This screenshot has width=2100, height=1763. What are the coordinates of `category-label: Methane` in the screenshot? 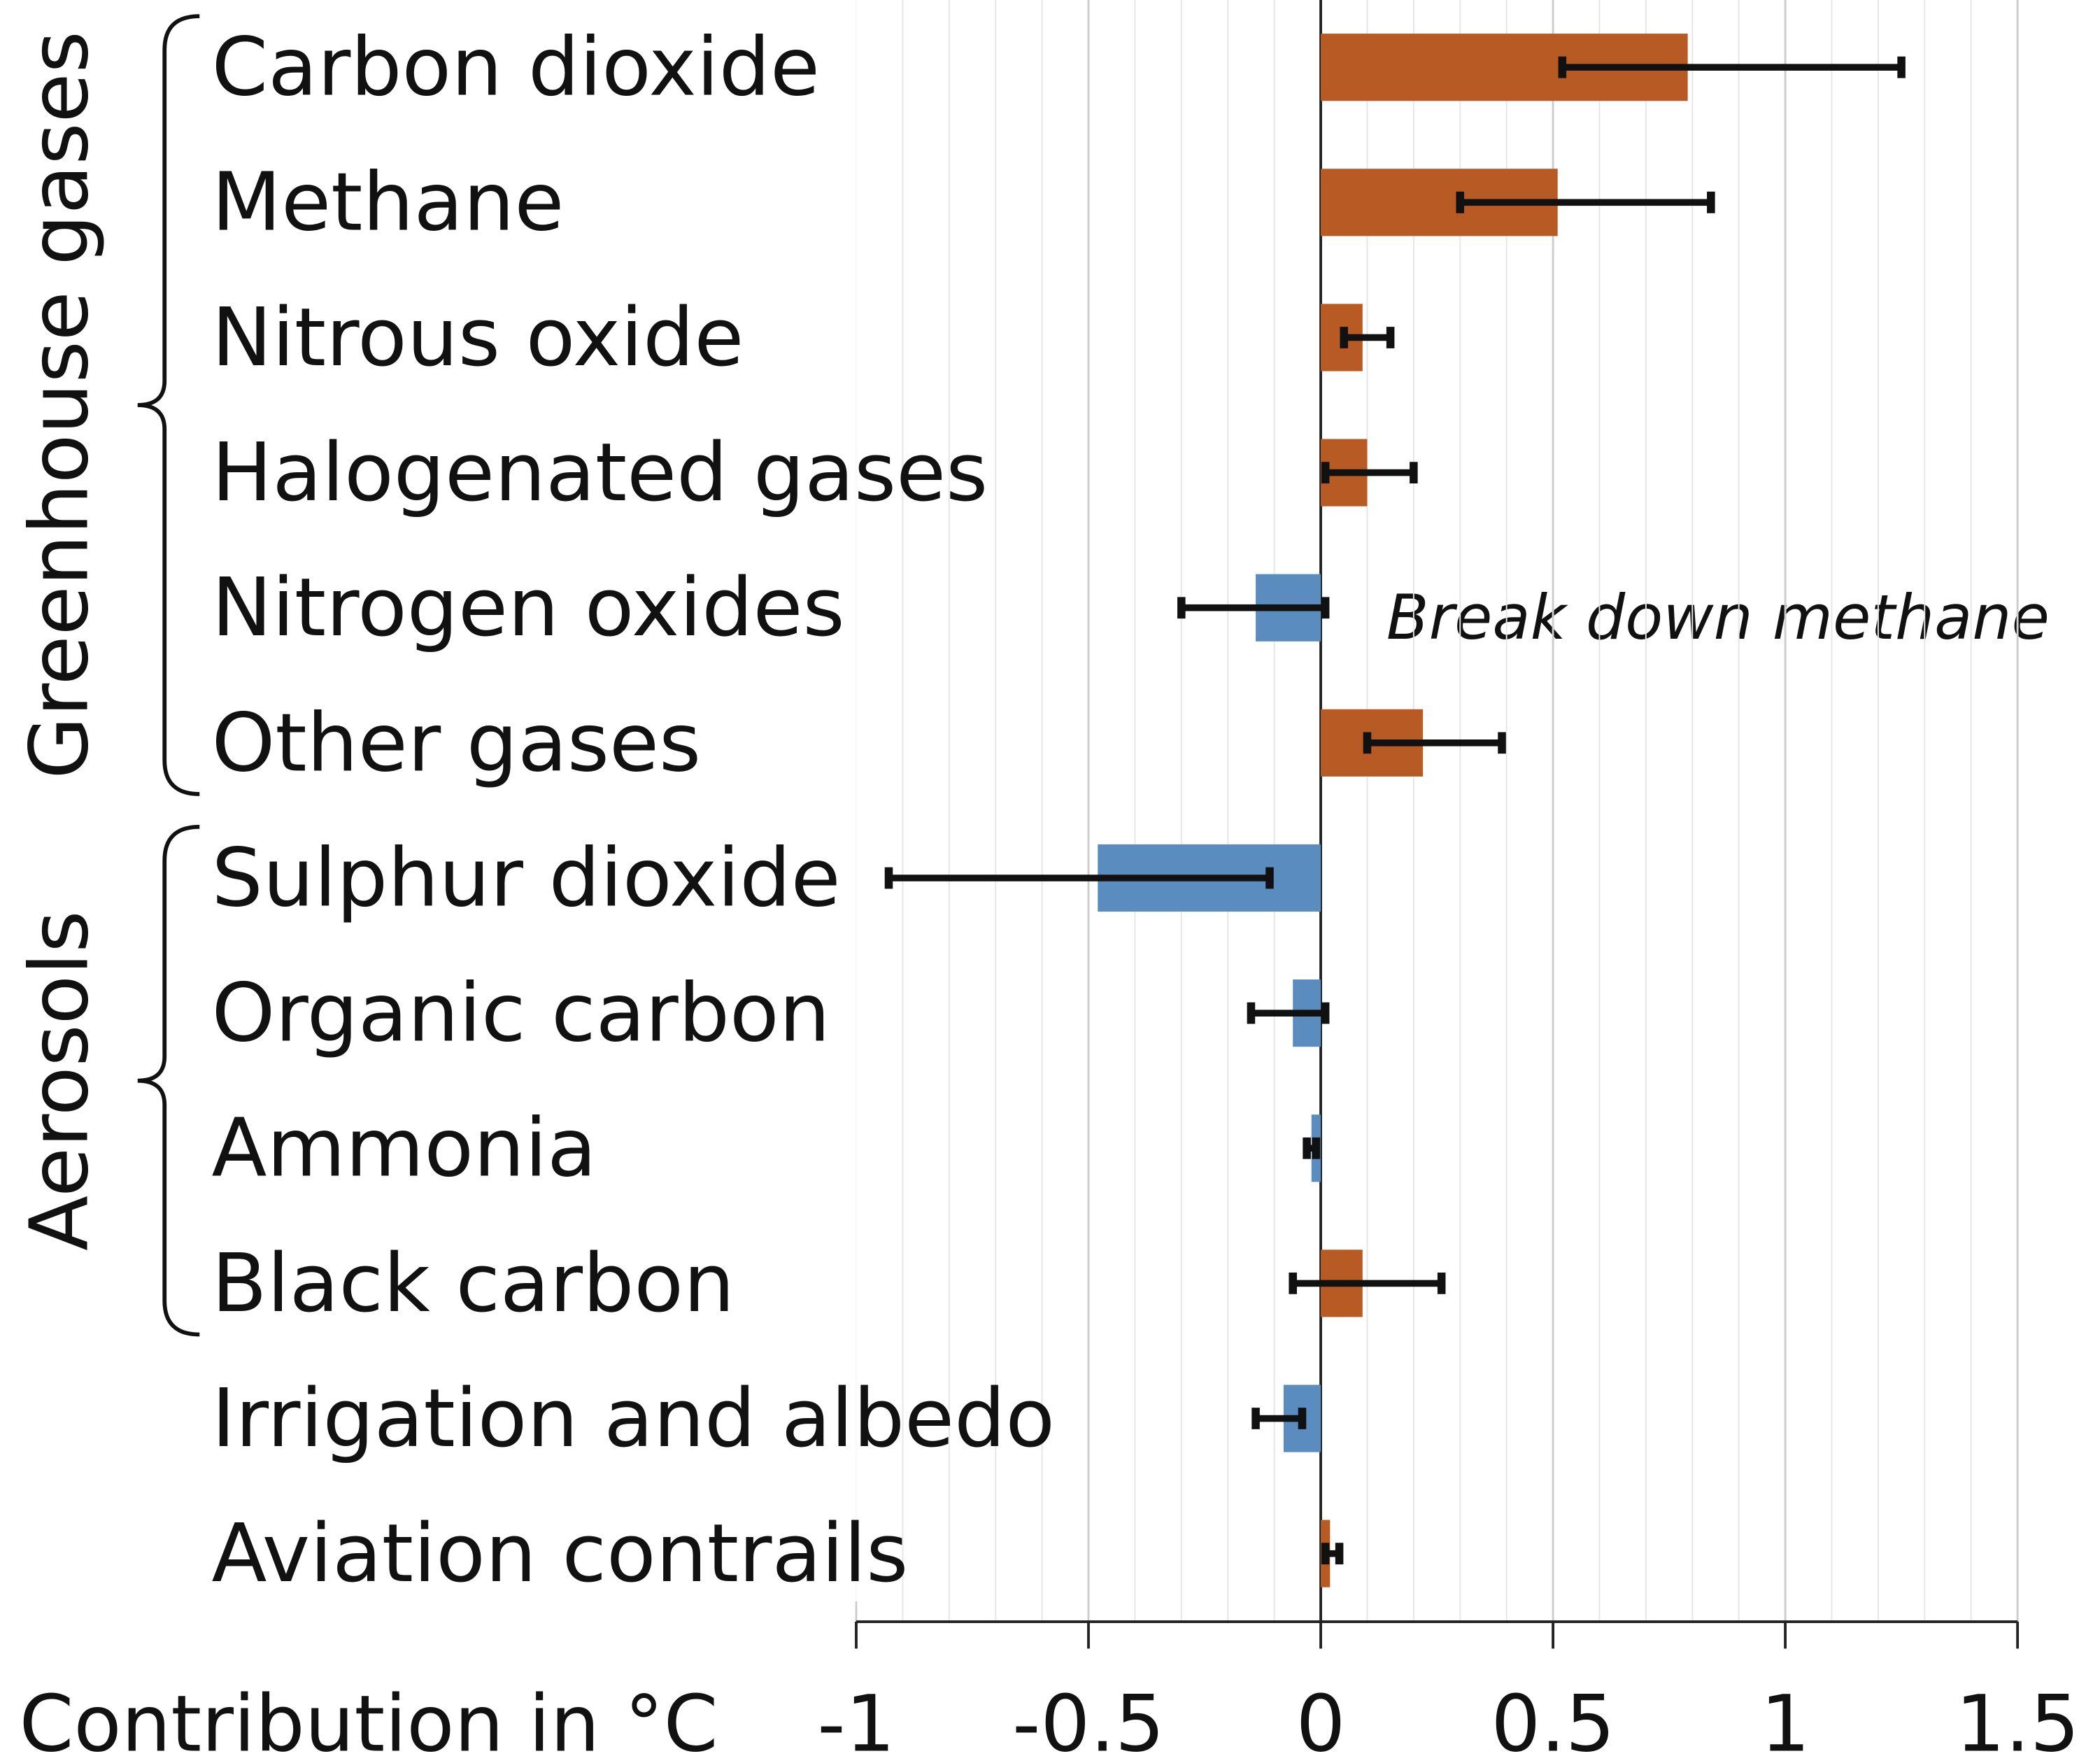 It's located at (388, 203).